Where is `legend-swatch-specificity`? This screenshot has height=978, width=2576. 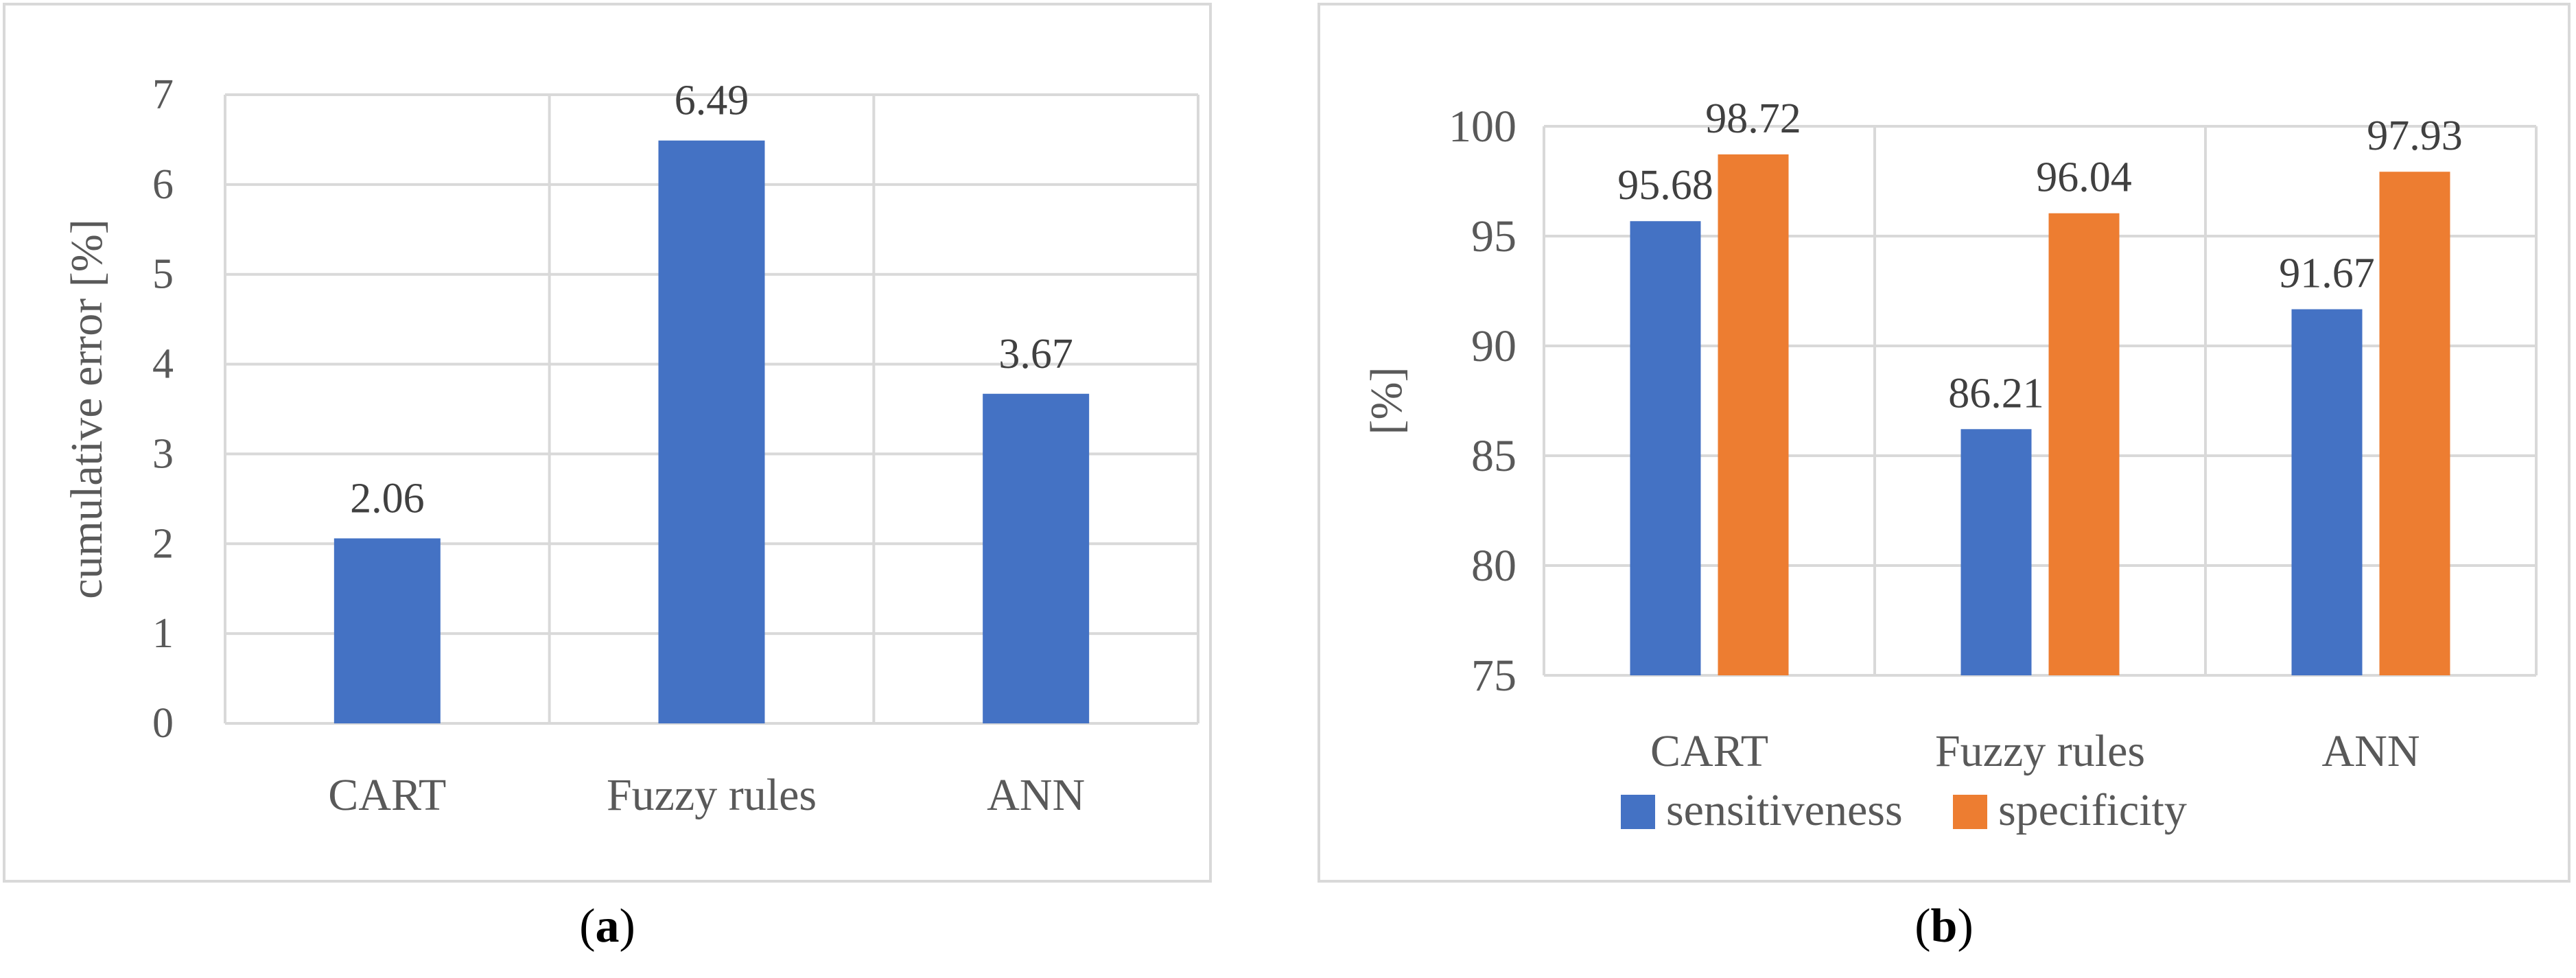 legend-swatch-specificity is located at coordinates (1970, 812).